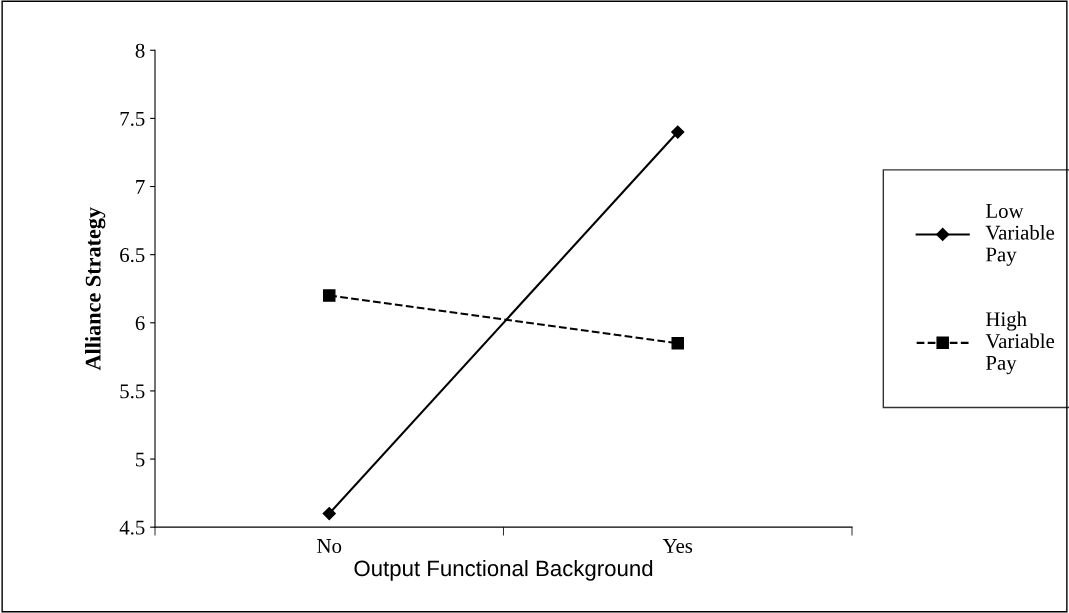 The width and height of the screenshot is (1069, 613). What do you see at coordinates (329, 546) in the screenshot?
I see `x-tick-label: No` at bounding box center [329, 546].